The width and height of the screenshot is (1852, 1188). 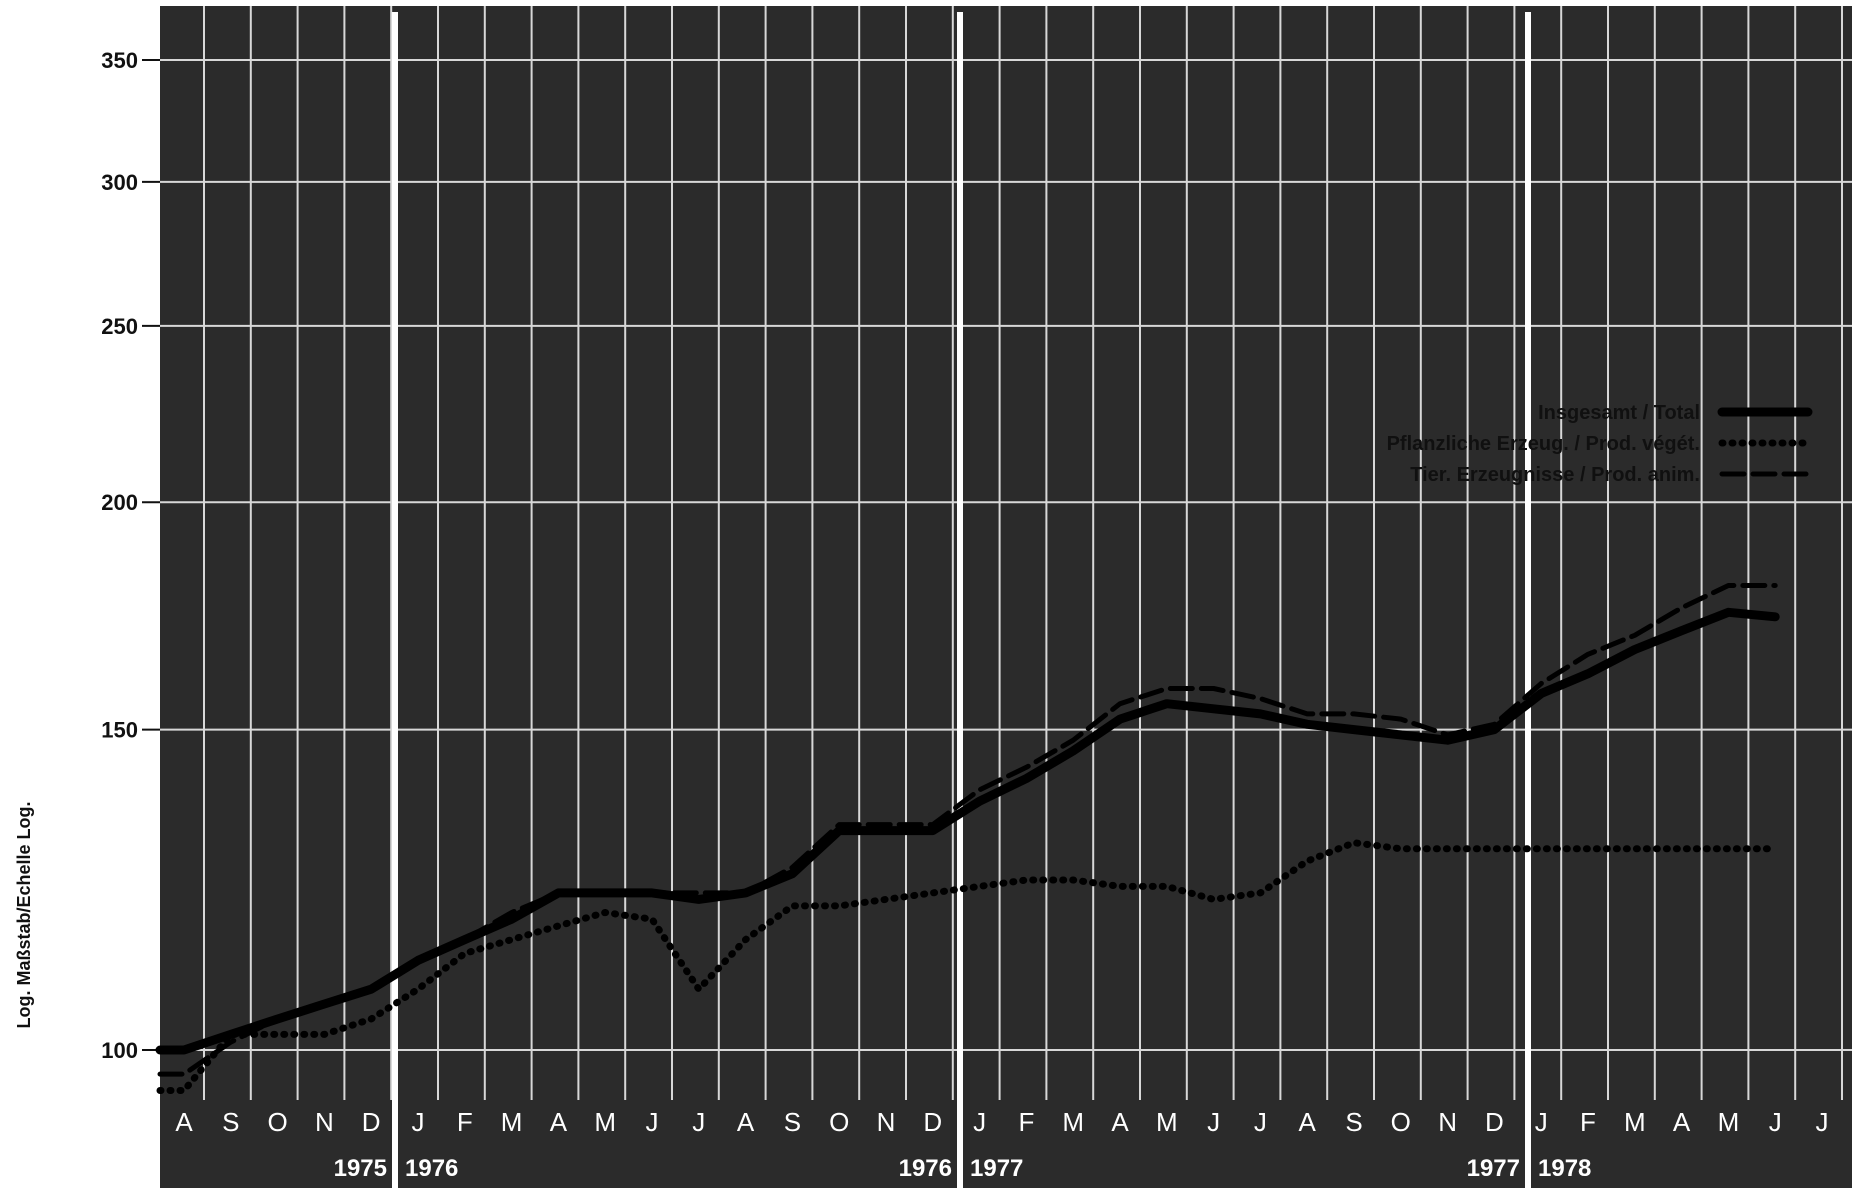 I want to click on y-tick-label: 150, so click(x=119, y=730).